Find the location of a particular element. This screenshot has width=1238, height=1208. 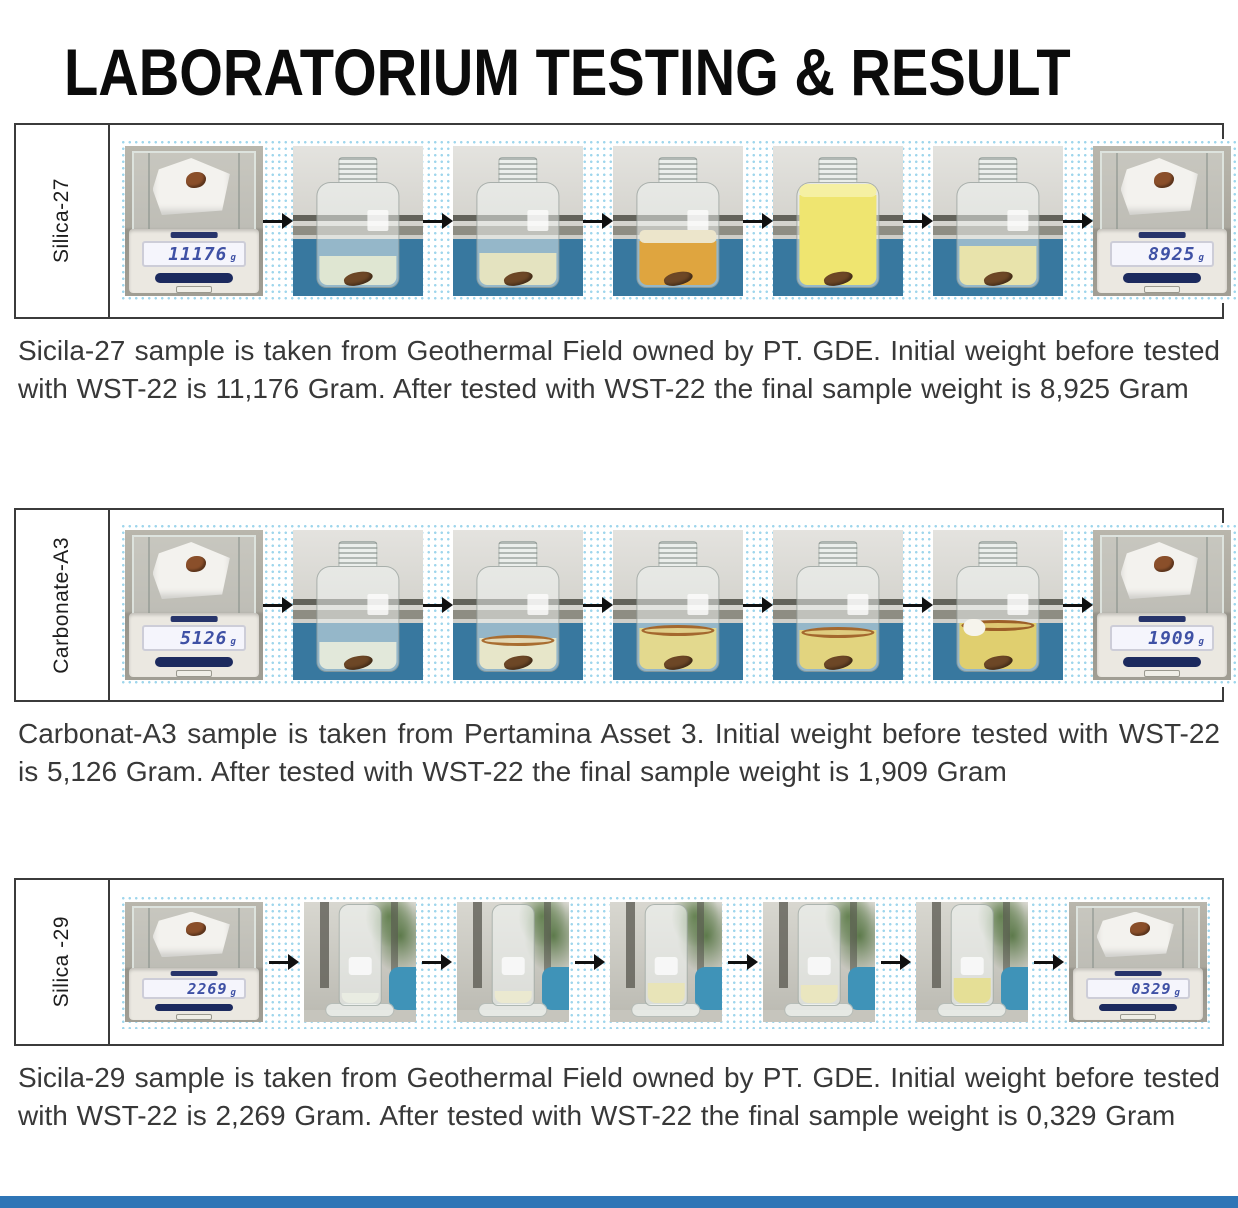

scale-photo: 1909 g is located at coordinates (1162, 605).